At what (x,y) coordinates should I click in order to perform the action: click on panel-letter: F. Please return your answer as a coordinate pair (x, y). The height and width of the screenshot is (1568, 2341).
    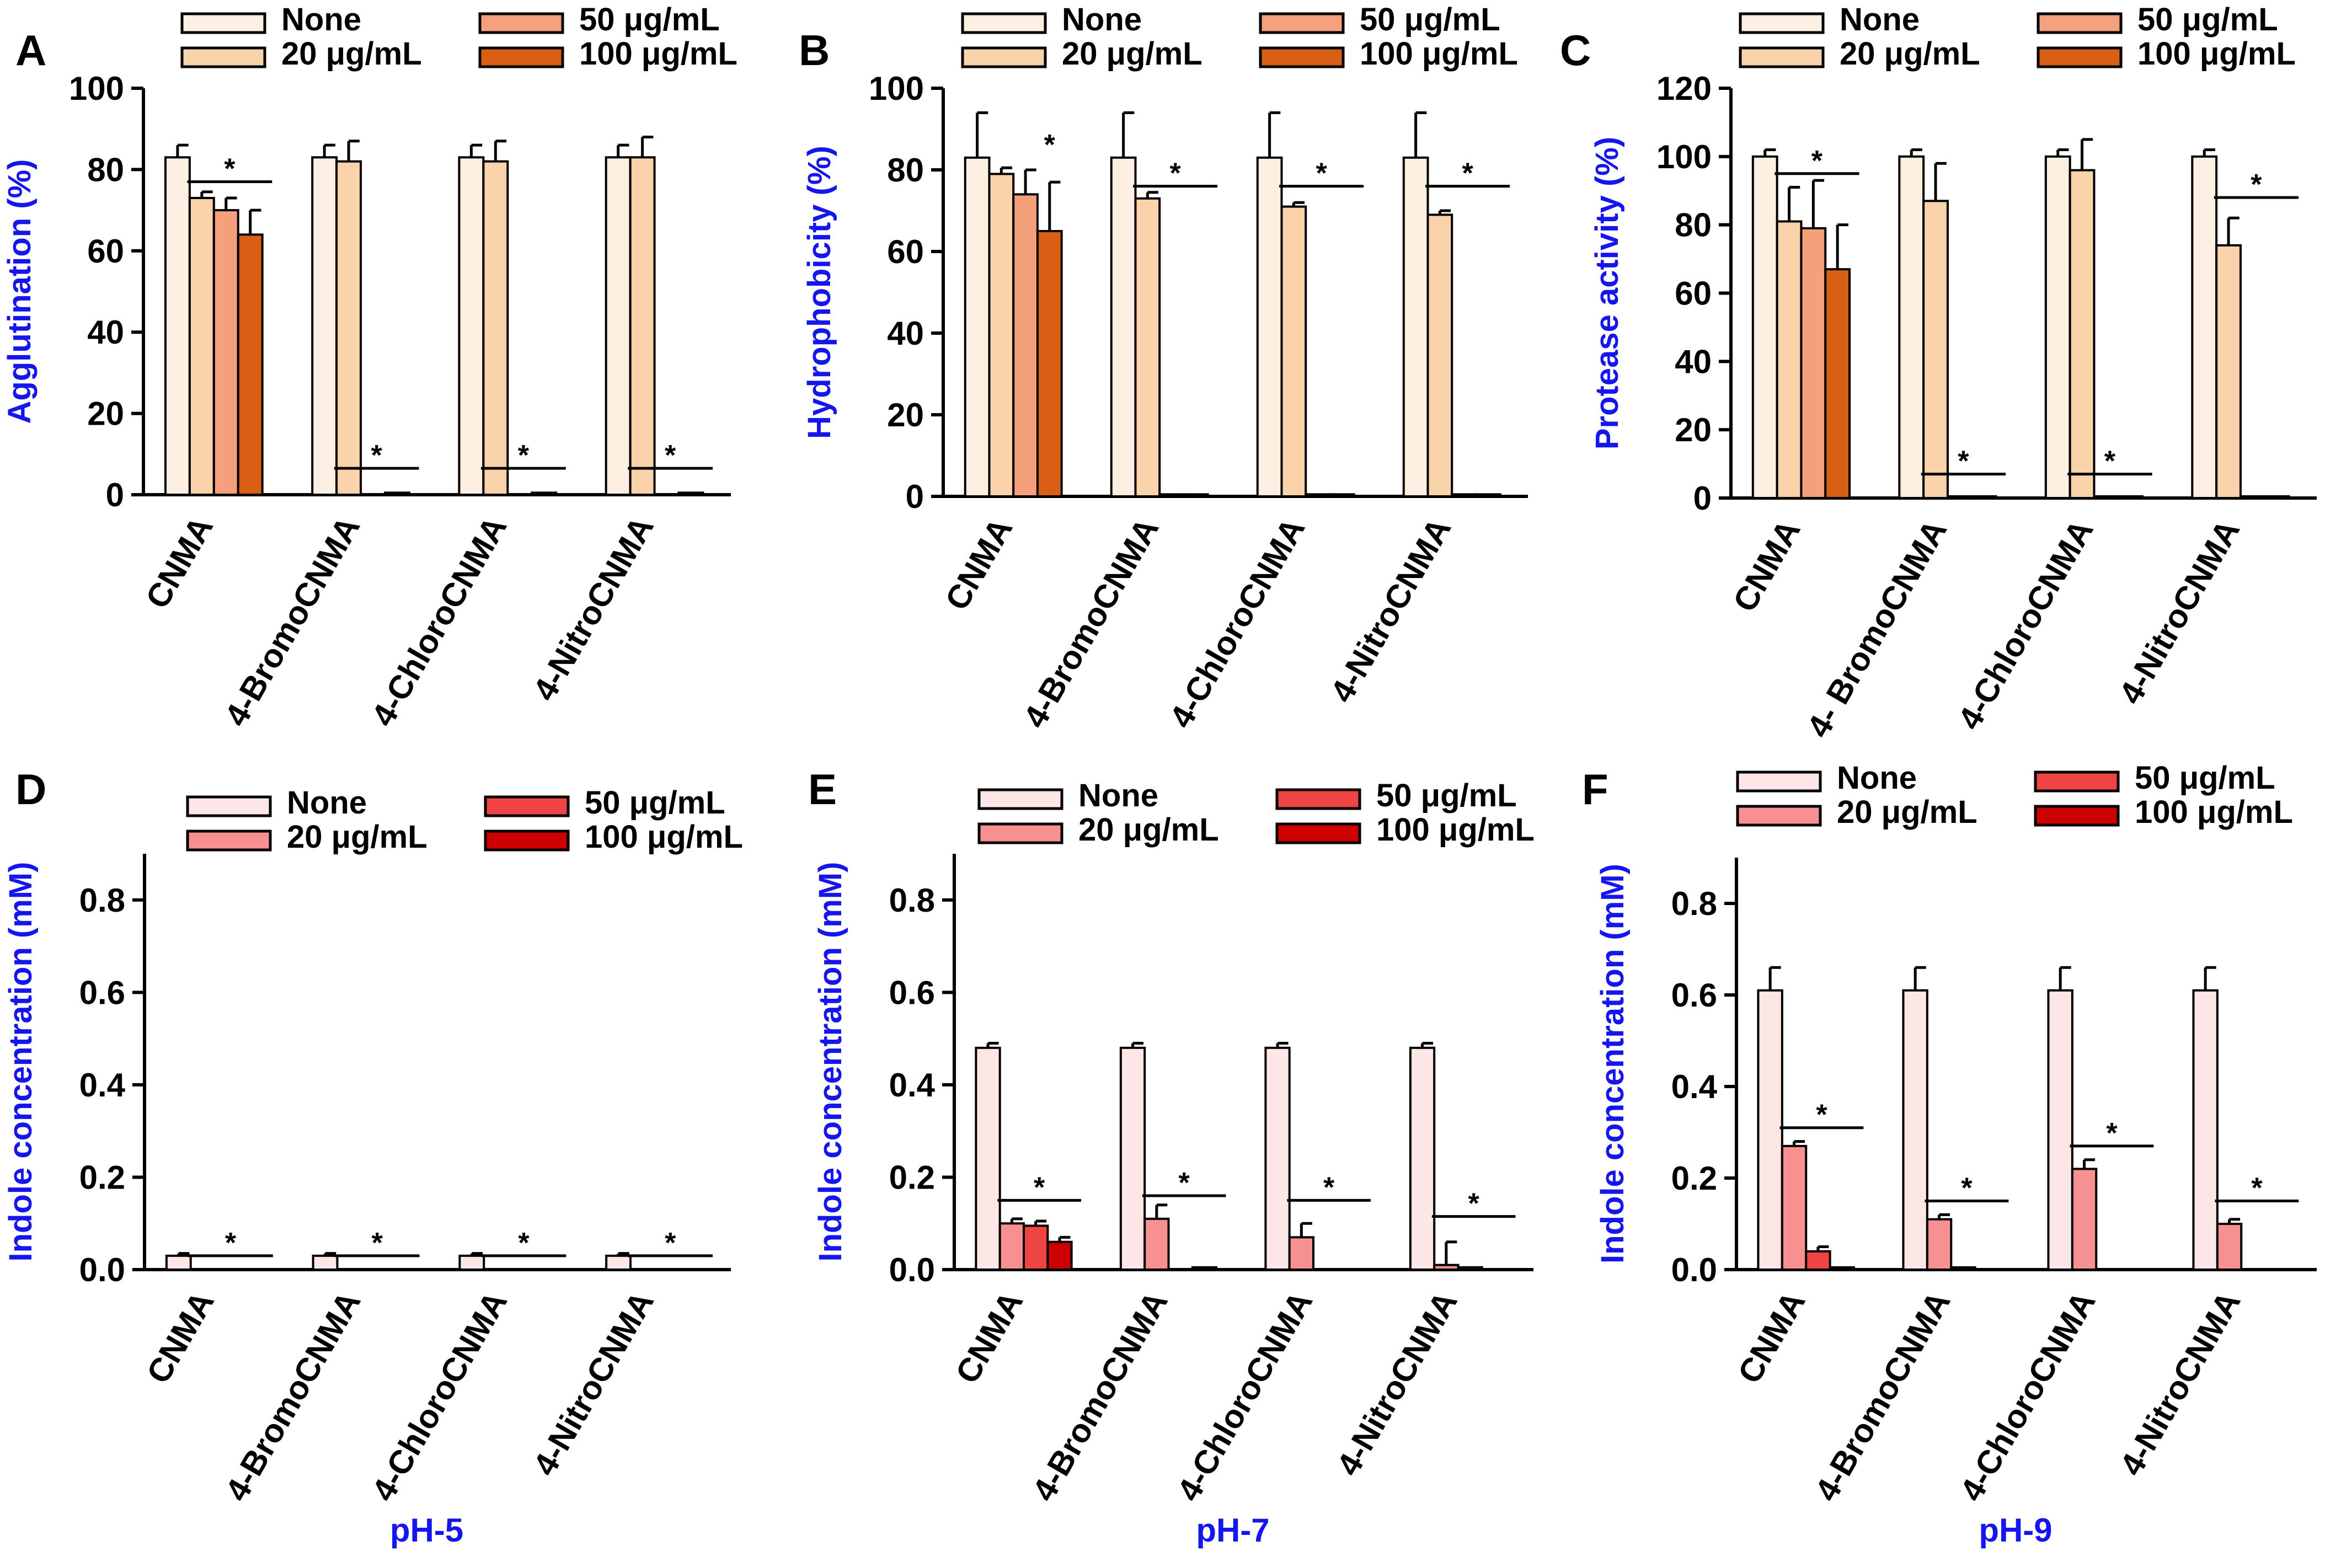
    Looking at the image, I should click on (1595, 789).